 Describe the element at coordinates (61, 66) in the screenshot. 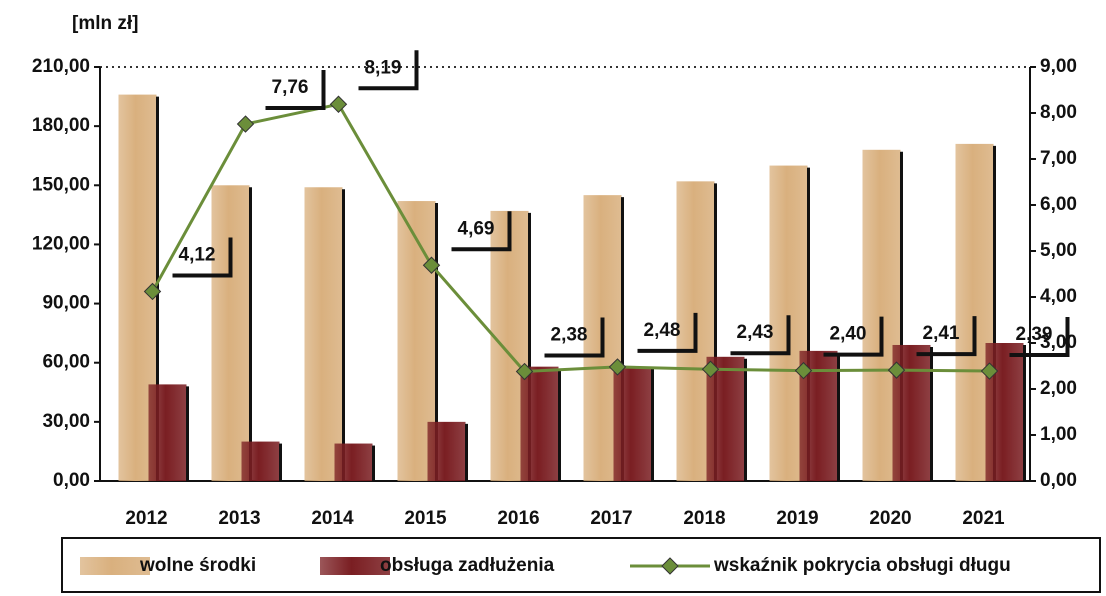

I see `y-tick-label: 210,00` at that location.